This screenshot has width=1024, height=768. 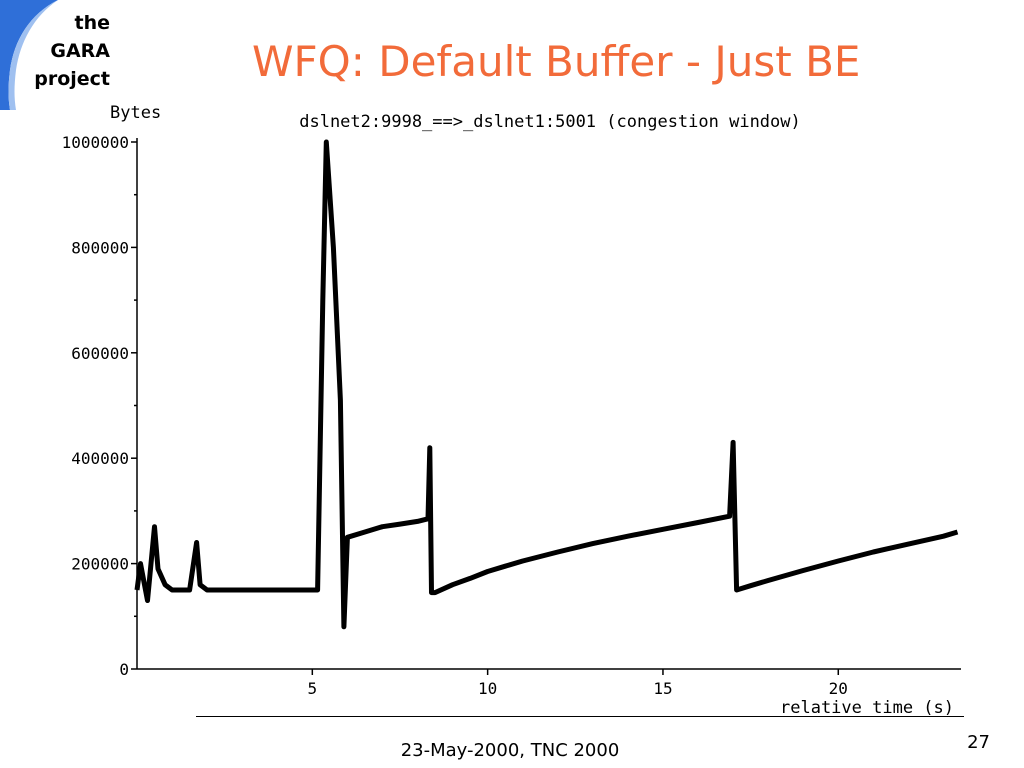 I want to click on logo-text-the: the, so click(x=92, y=23).